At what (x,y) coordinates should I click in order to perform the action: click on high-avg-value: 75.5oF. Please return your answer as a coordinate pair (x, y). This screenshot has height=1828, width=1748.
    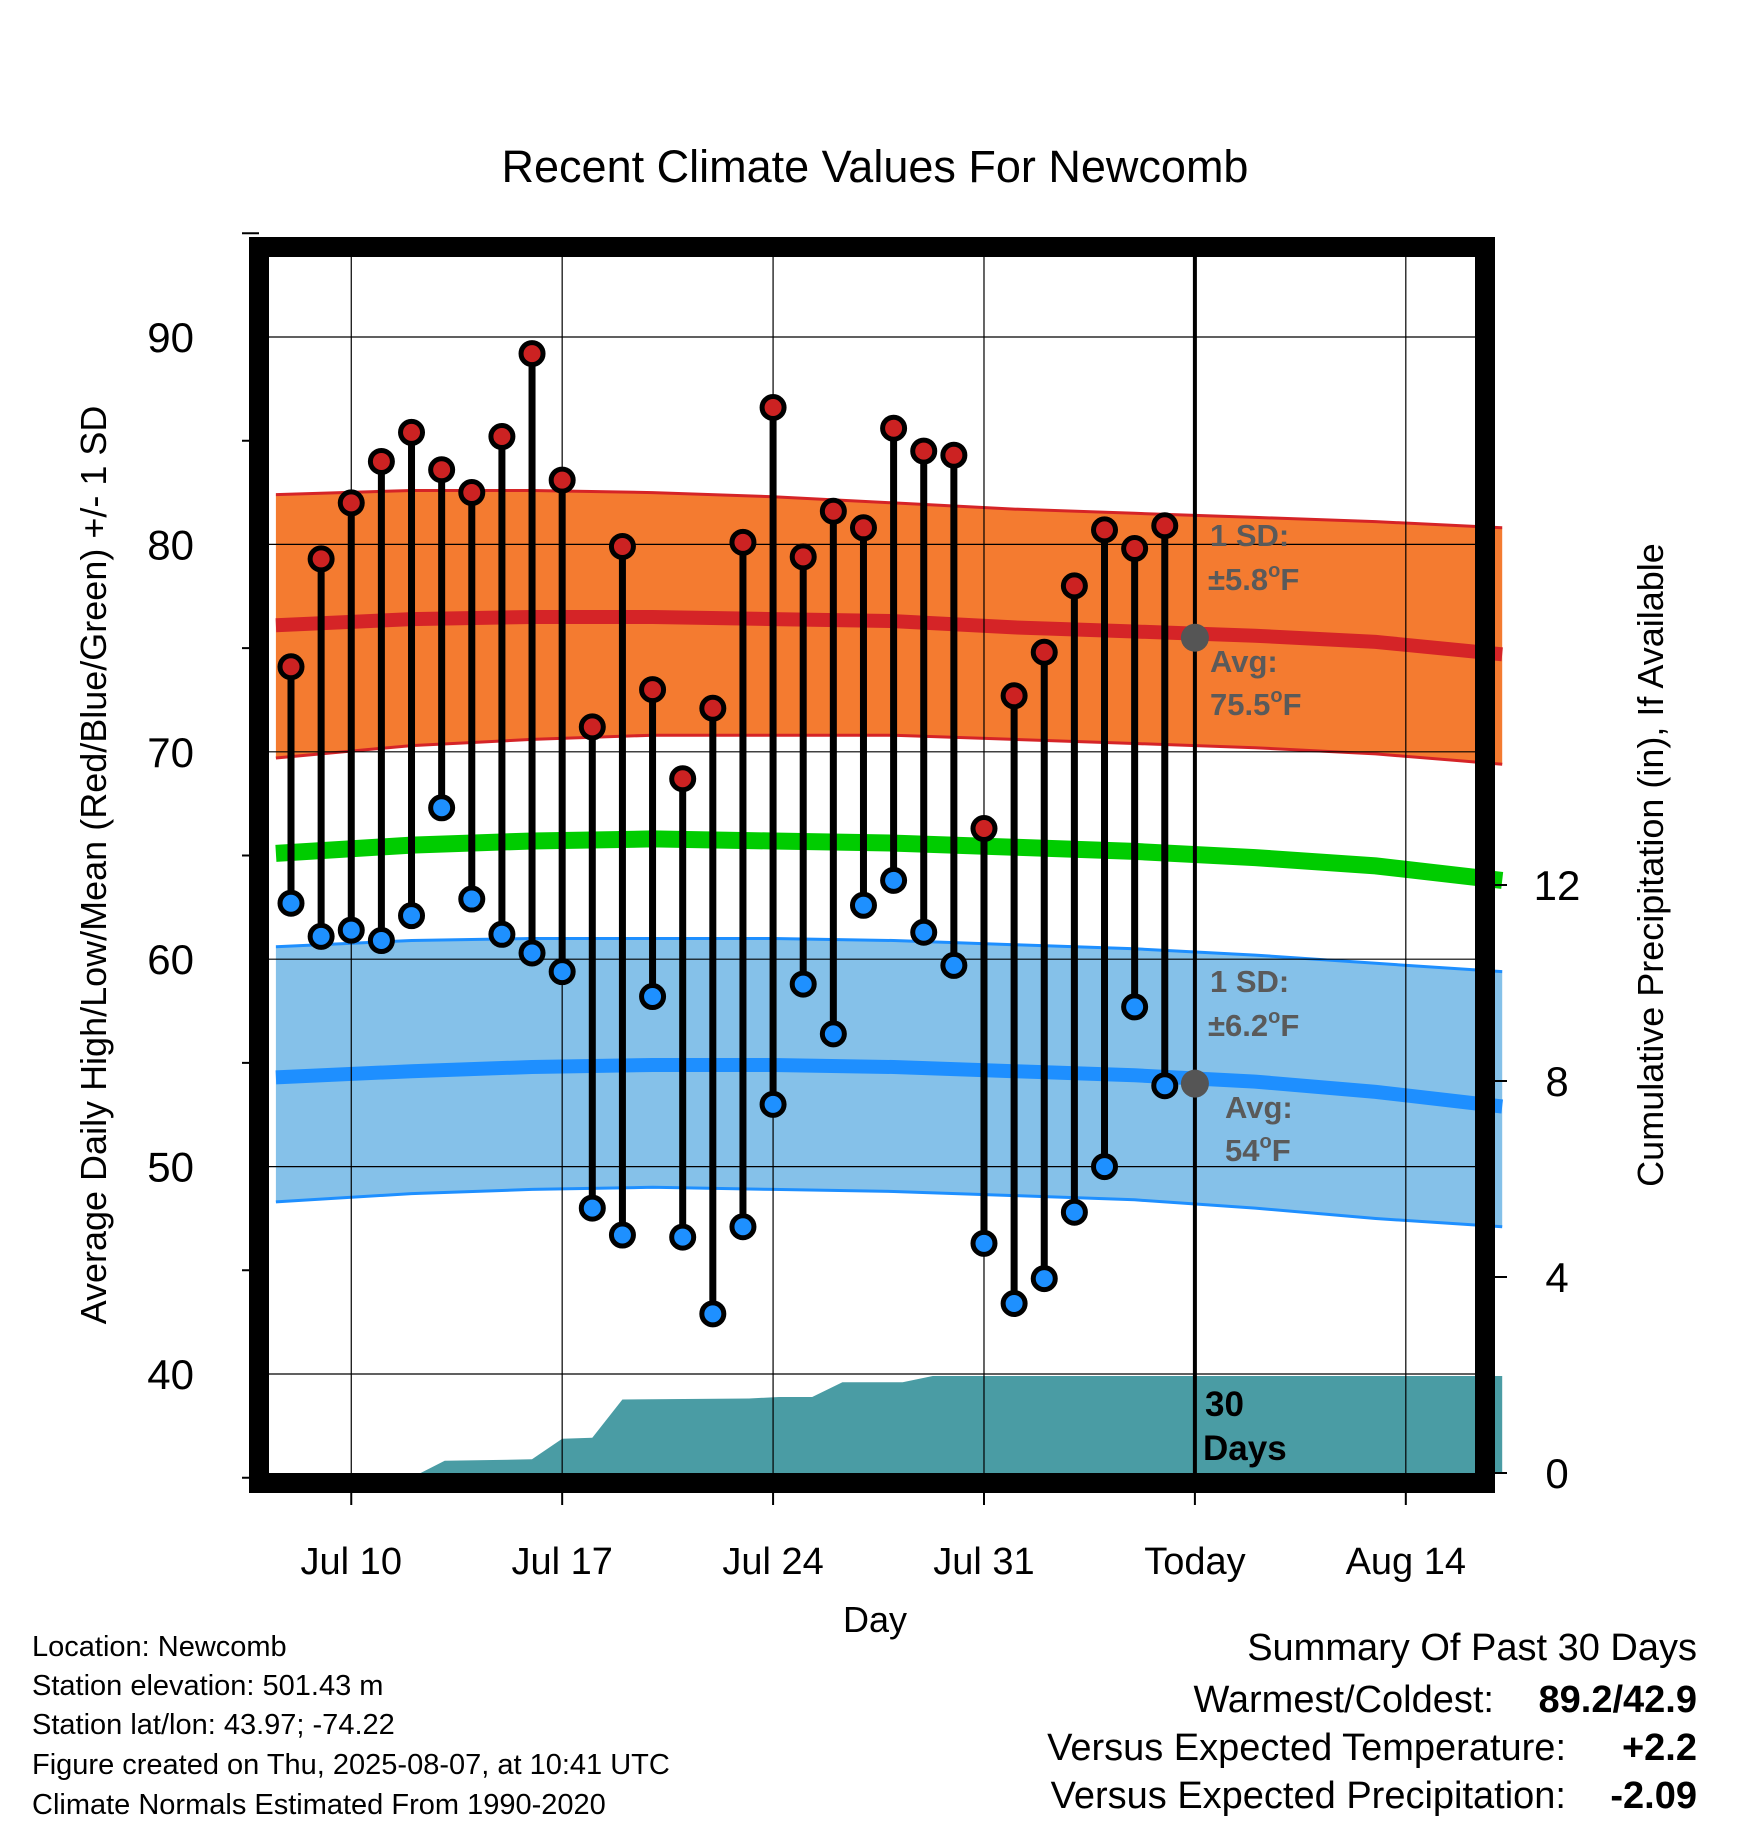
    Looking at the image, I should click on (1256, 703).